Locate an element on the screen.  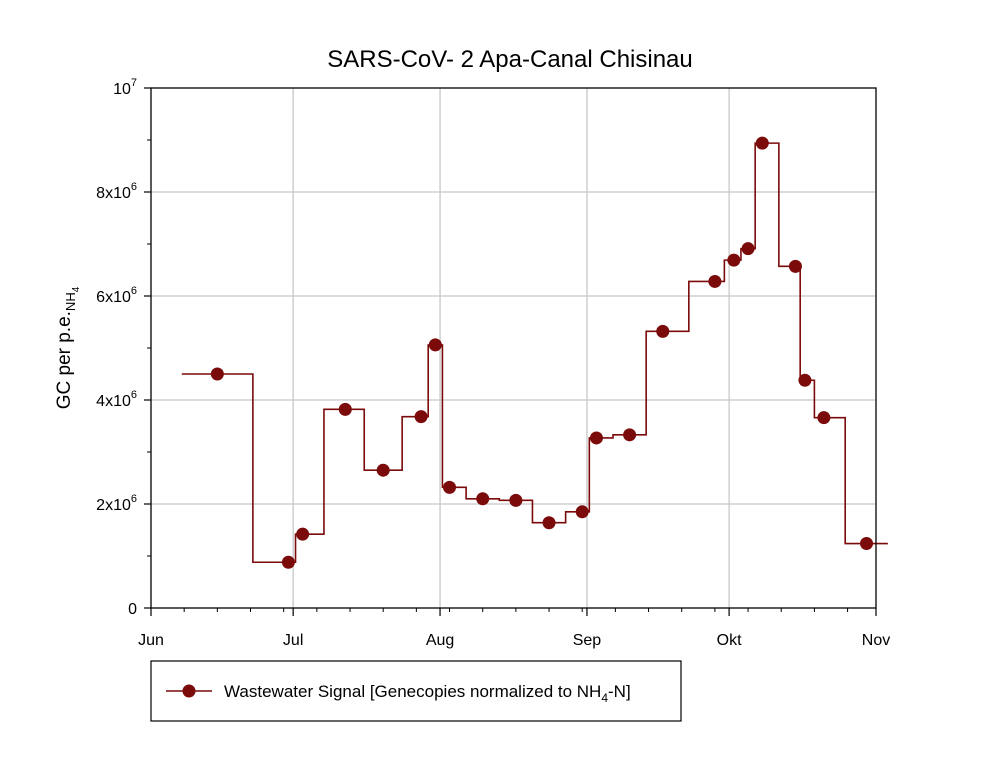
y-tick-label-base: 6x10 is located at coordinates (113, 297).